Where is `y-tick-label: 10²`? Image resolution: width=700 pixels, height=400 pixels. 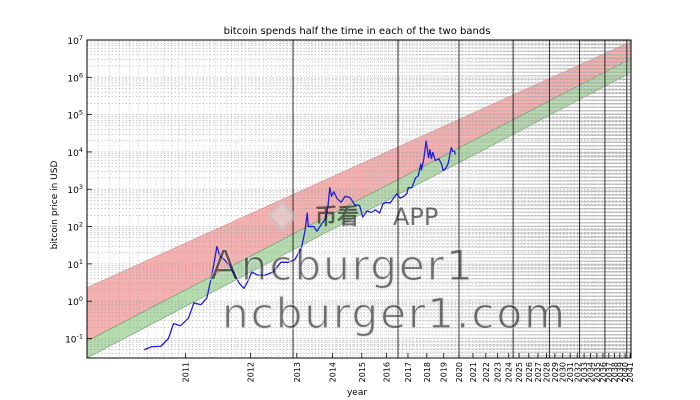 y-tick-label: 10² is located at coordinates (75, 227).